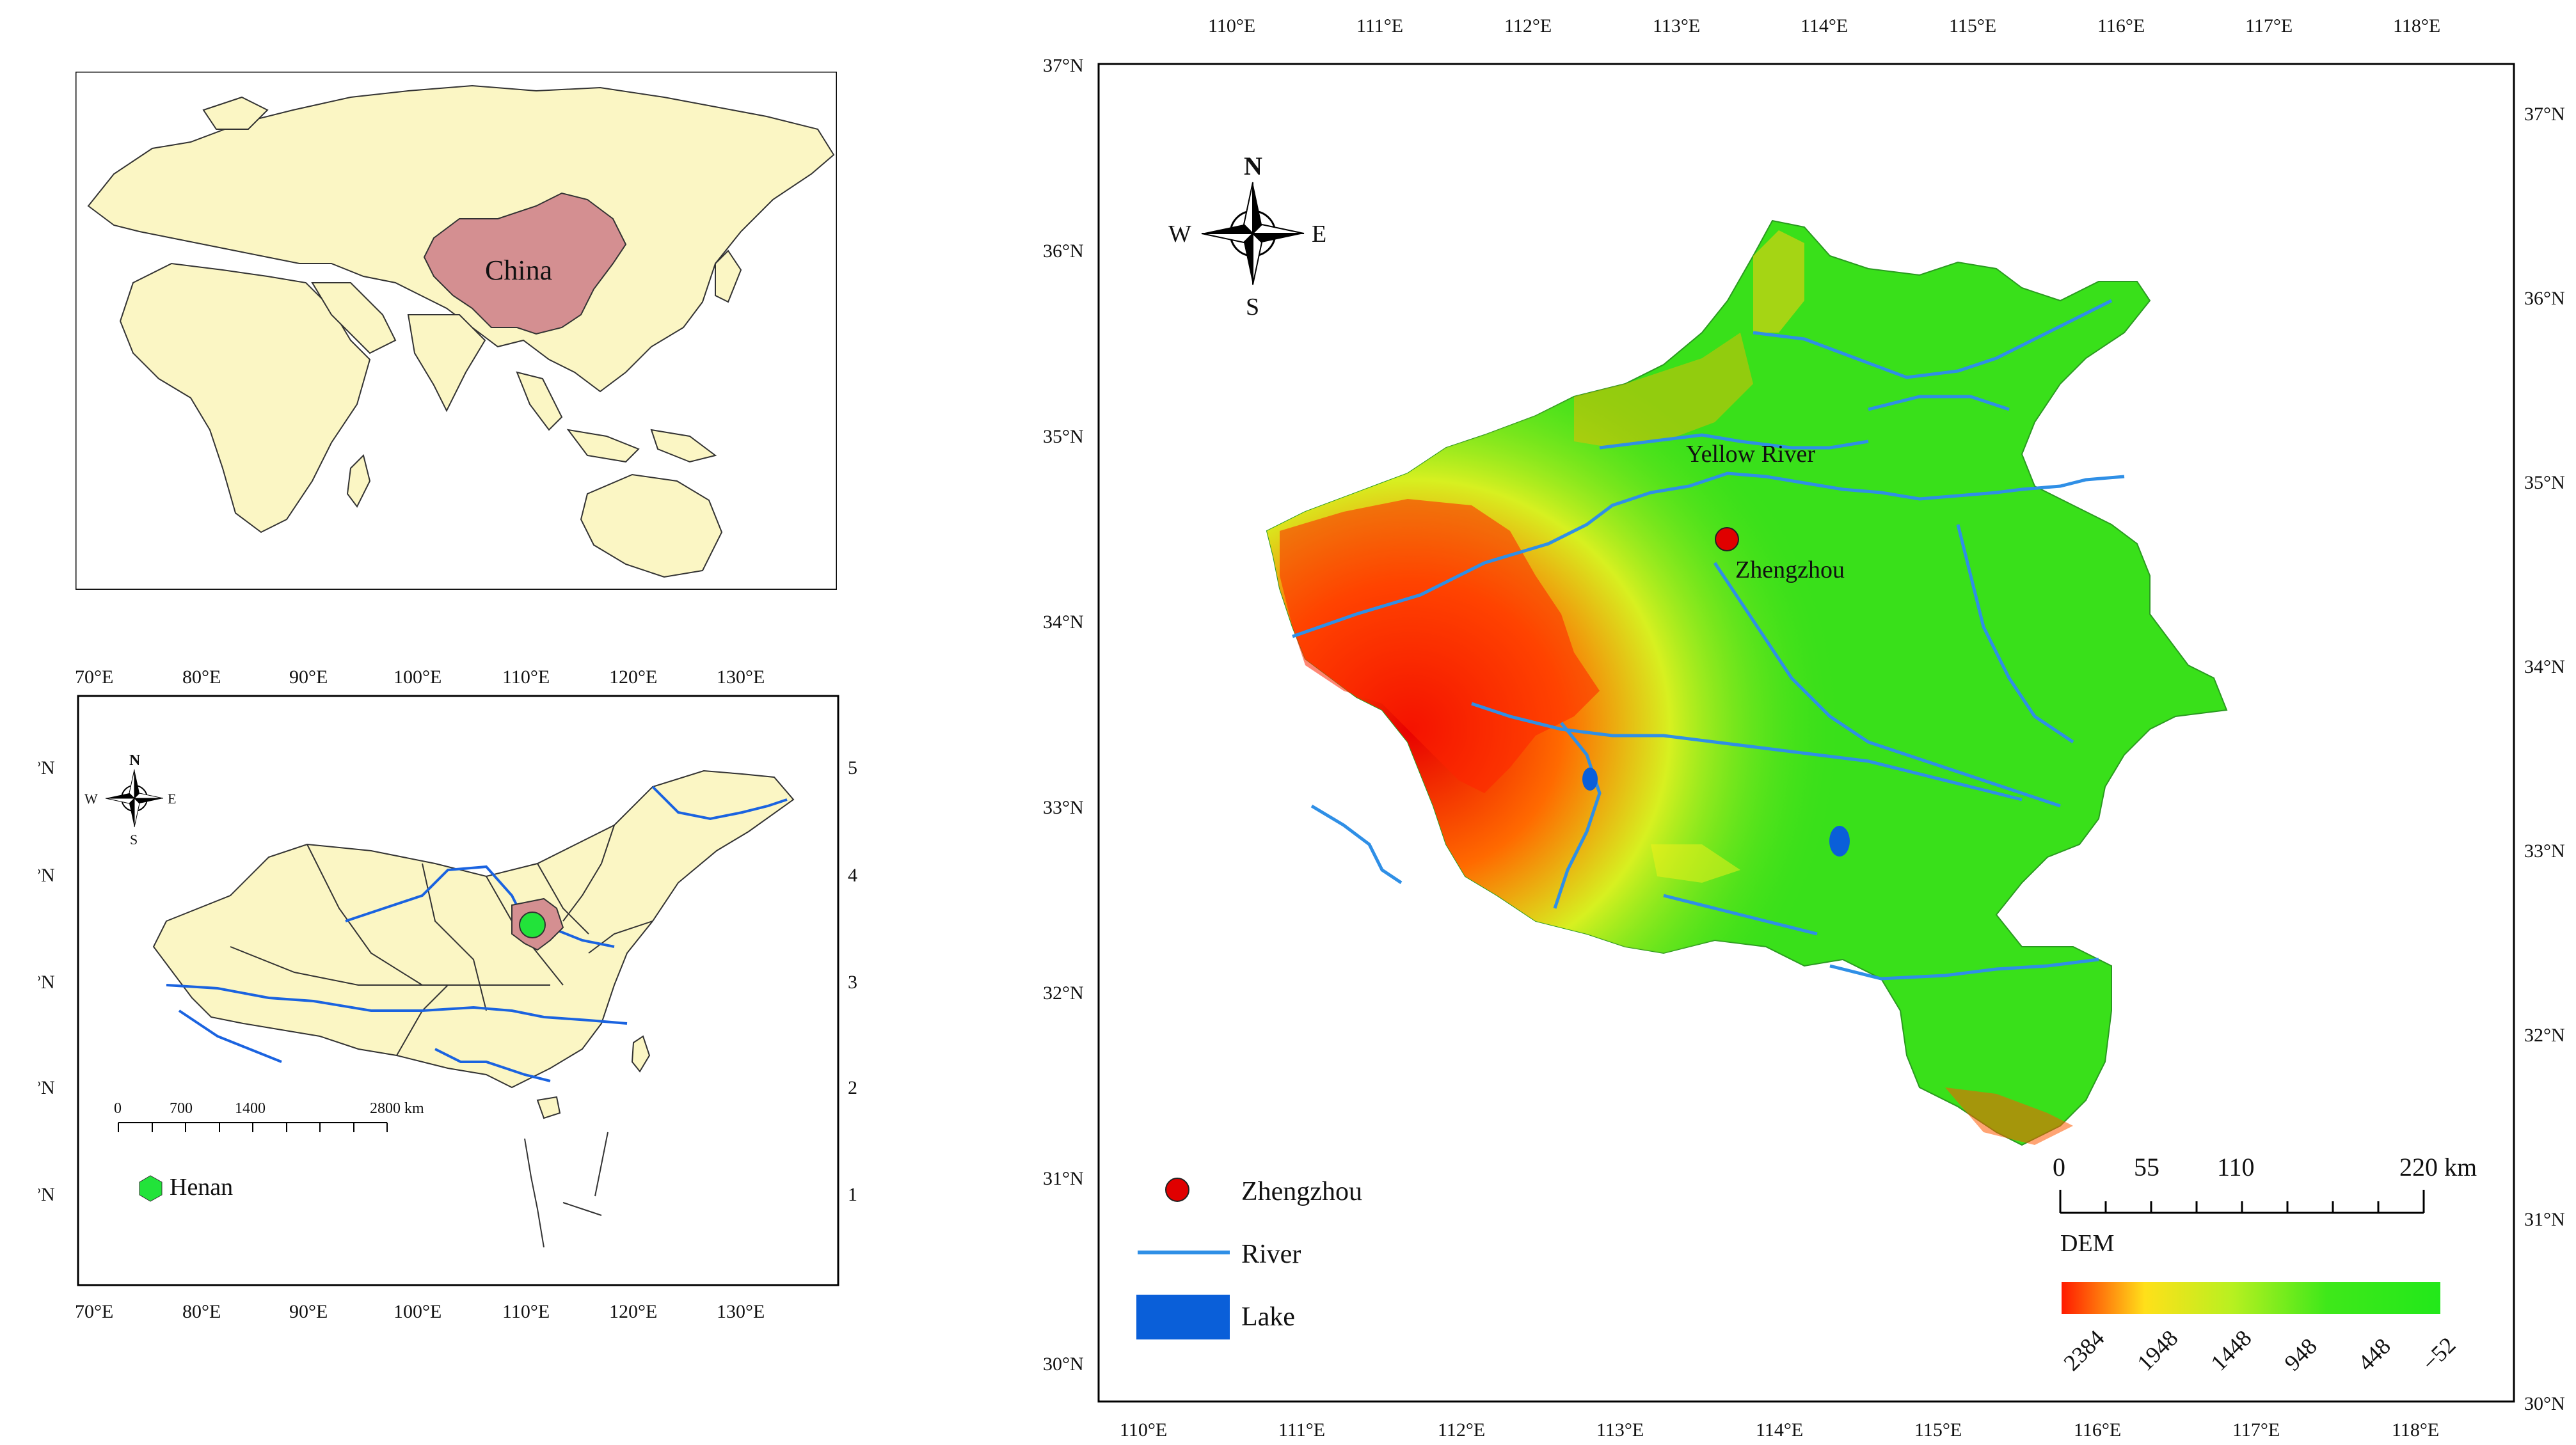  I want to click on zhengzhou-label: Zhengzhou, so click(1790, 570).